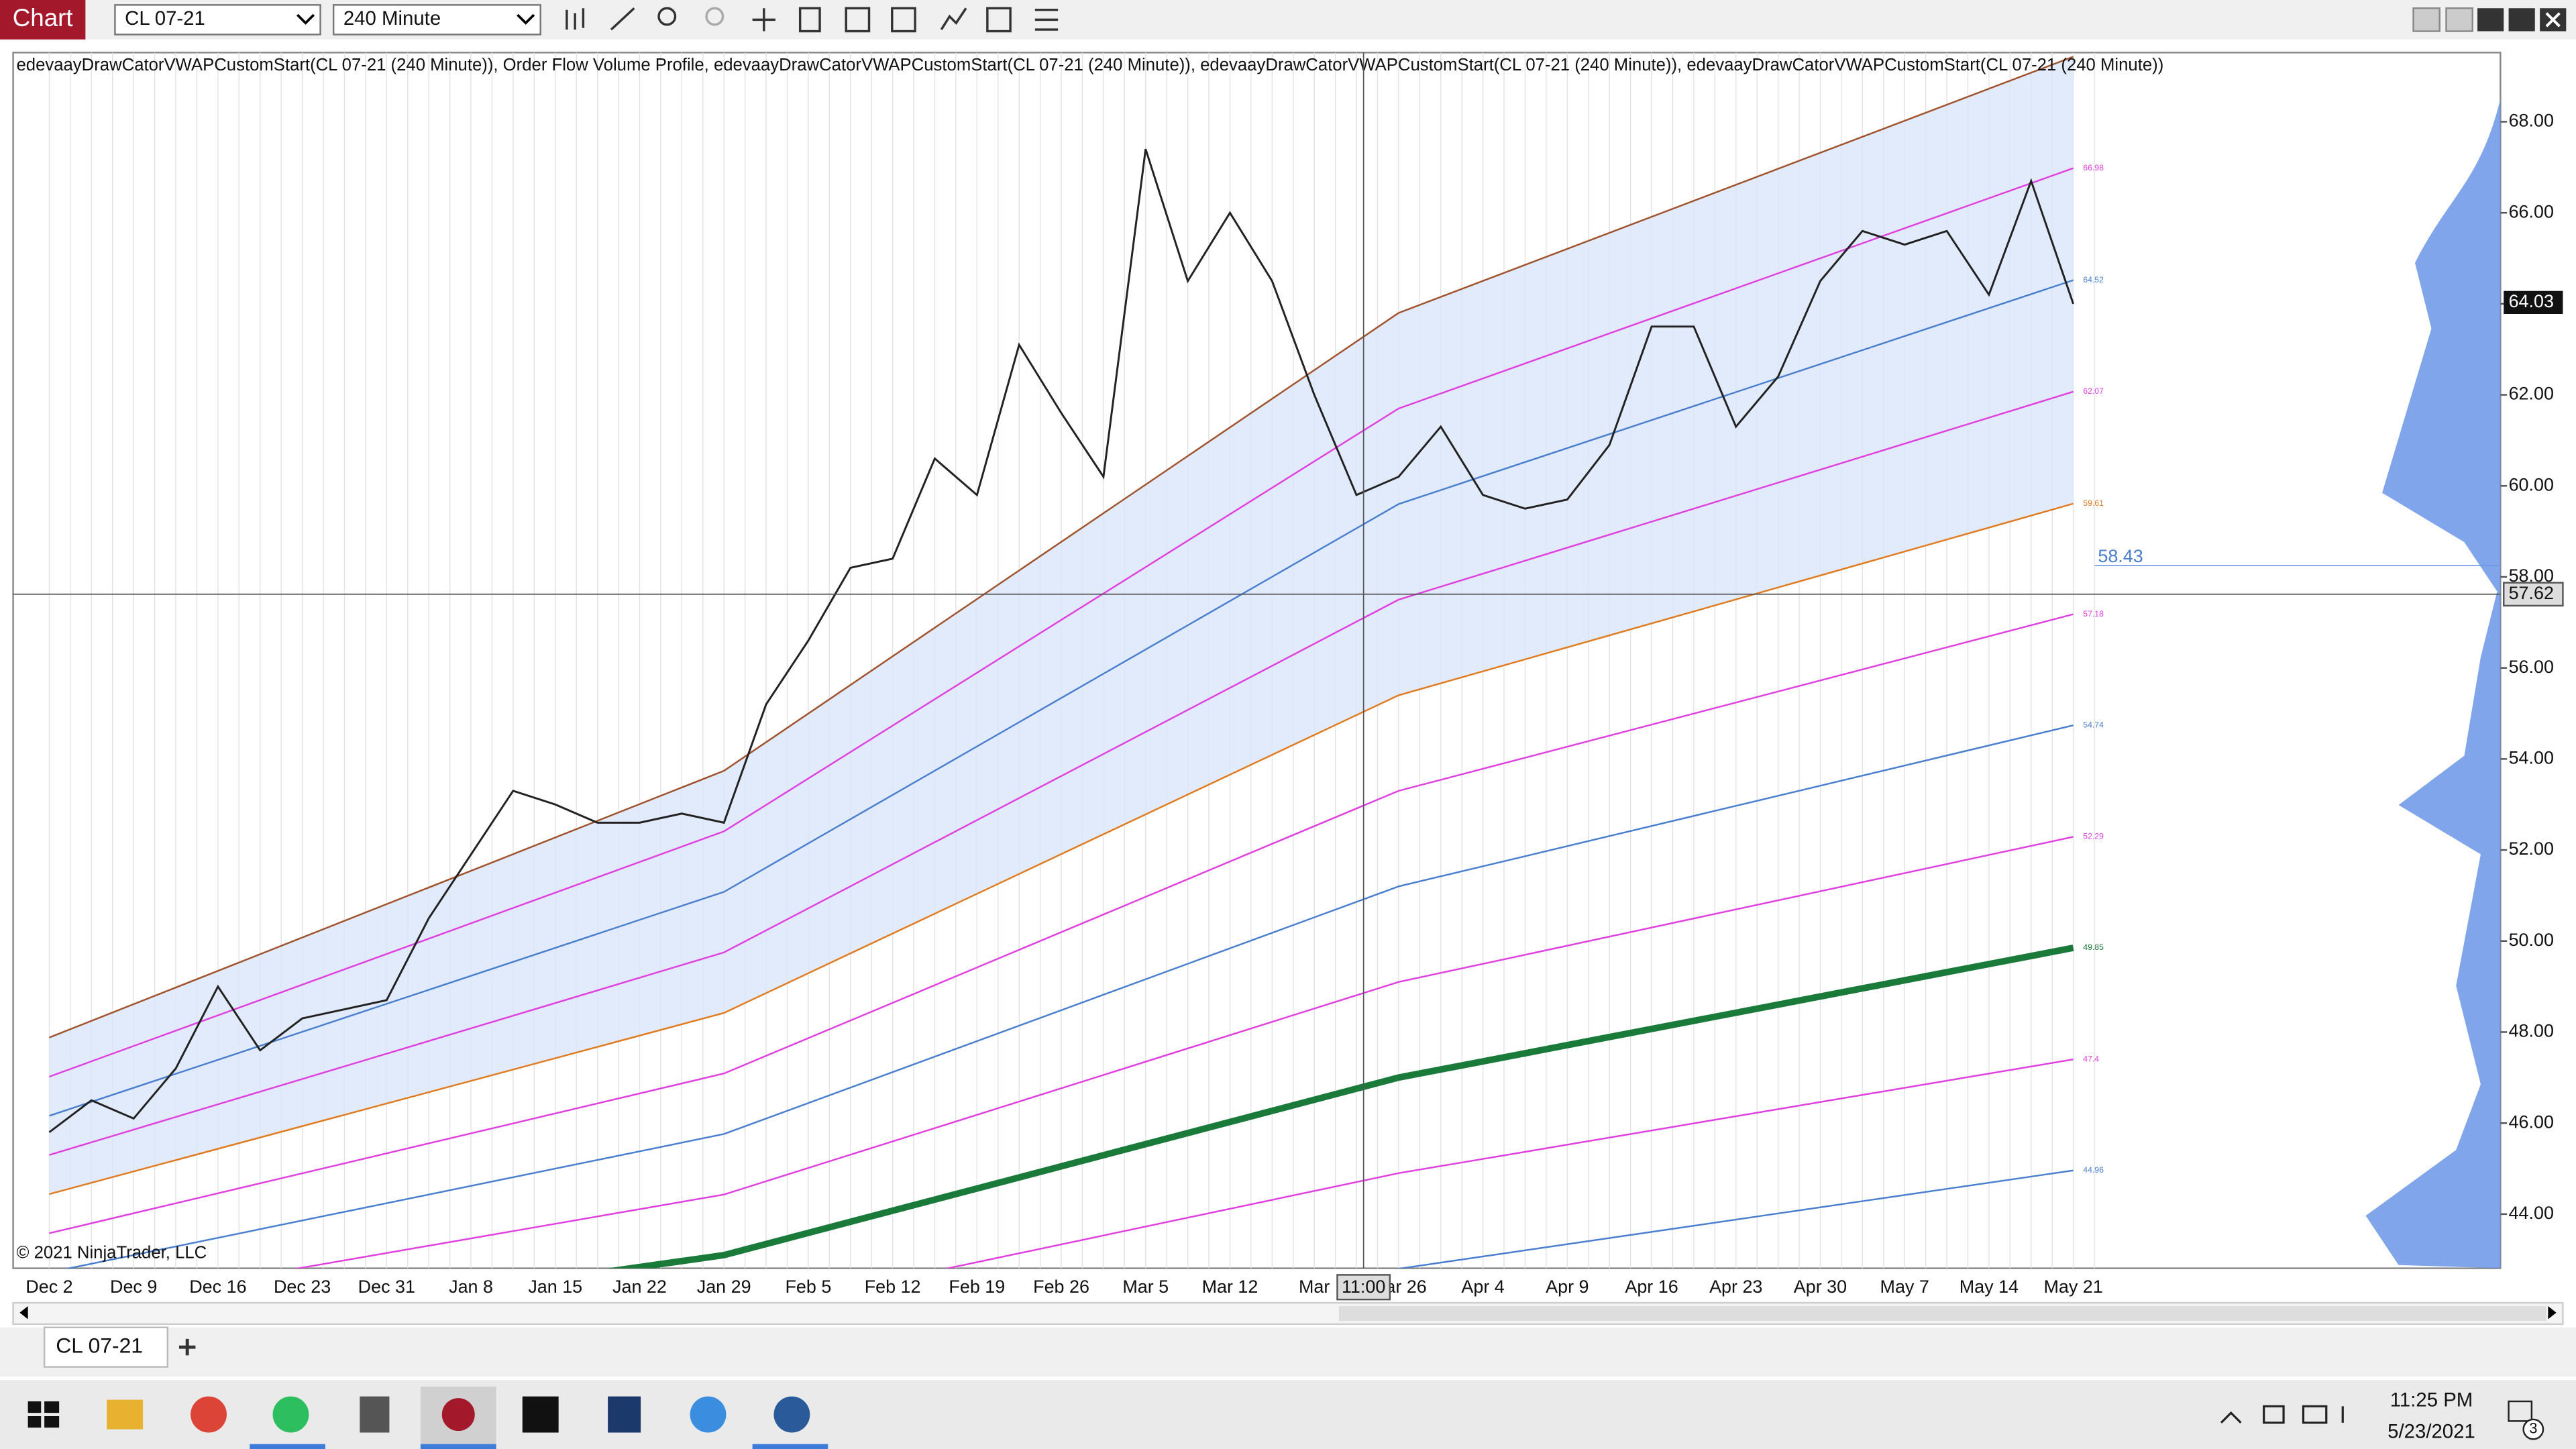  Describe the element at coordinates (2531, 1031) in the screenshot. I see `y-tick-label: 48.00` at that location.